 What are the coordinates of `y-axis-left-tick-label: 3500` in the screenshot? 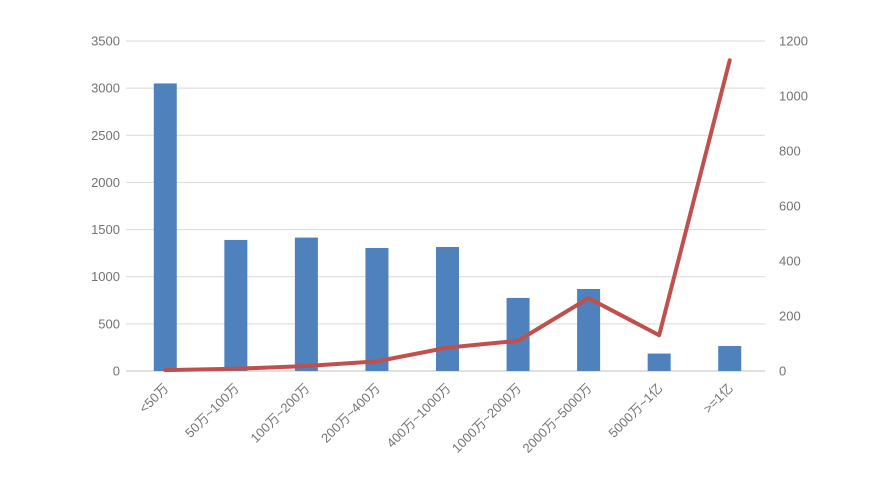 It's located at (105, 41).